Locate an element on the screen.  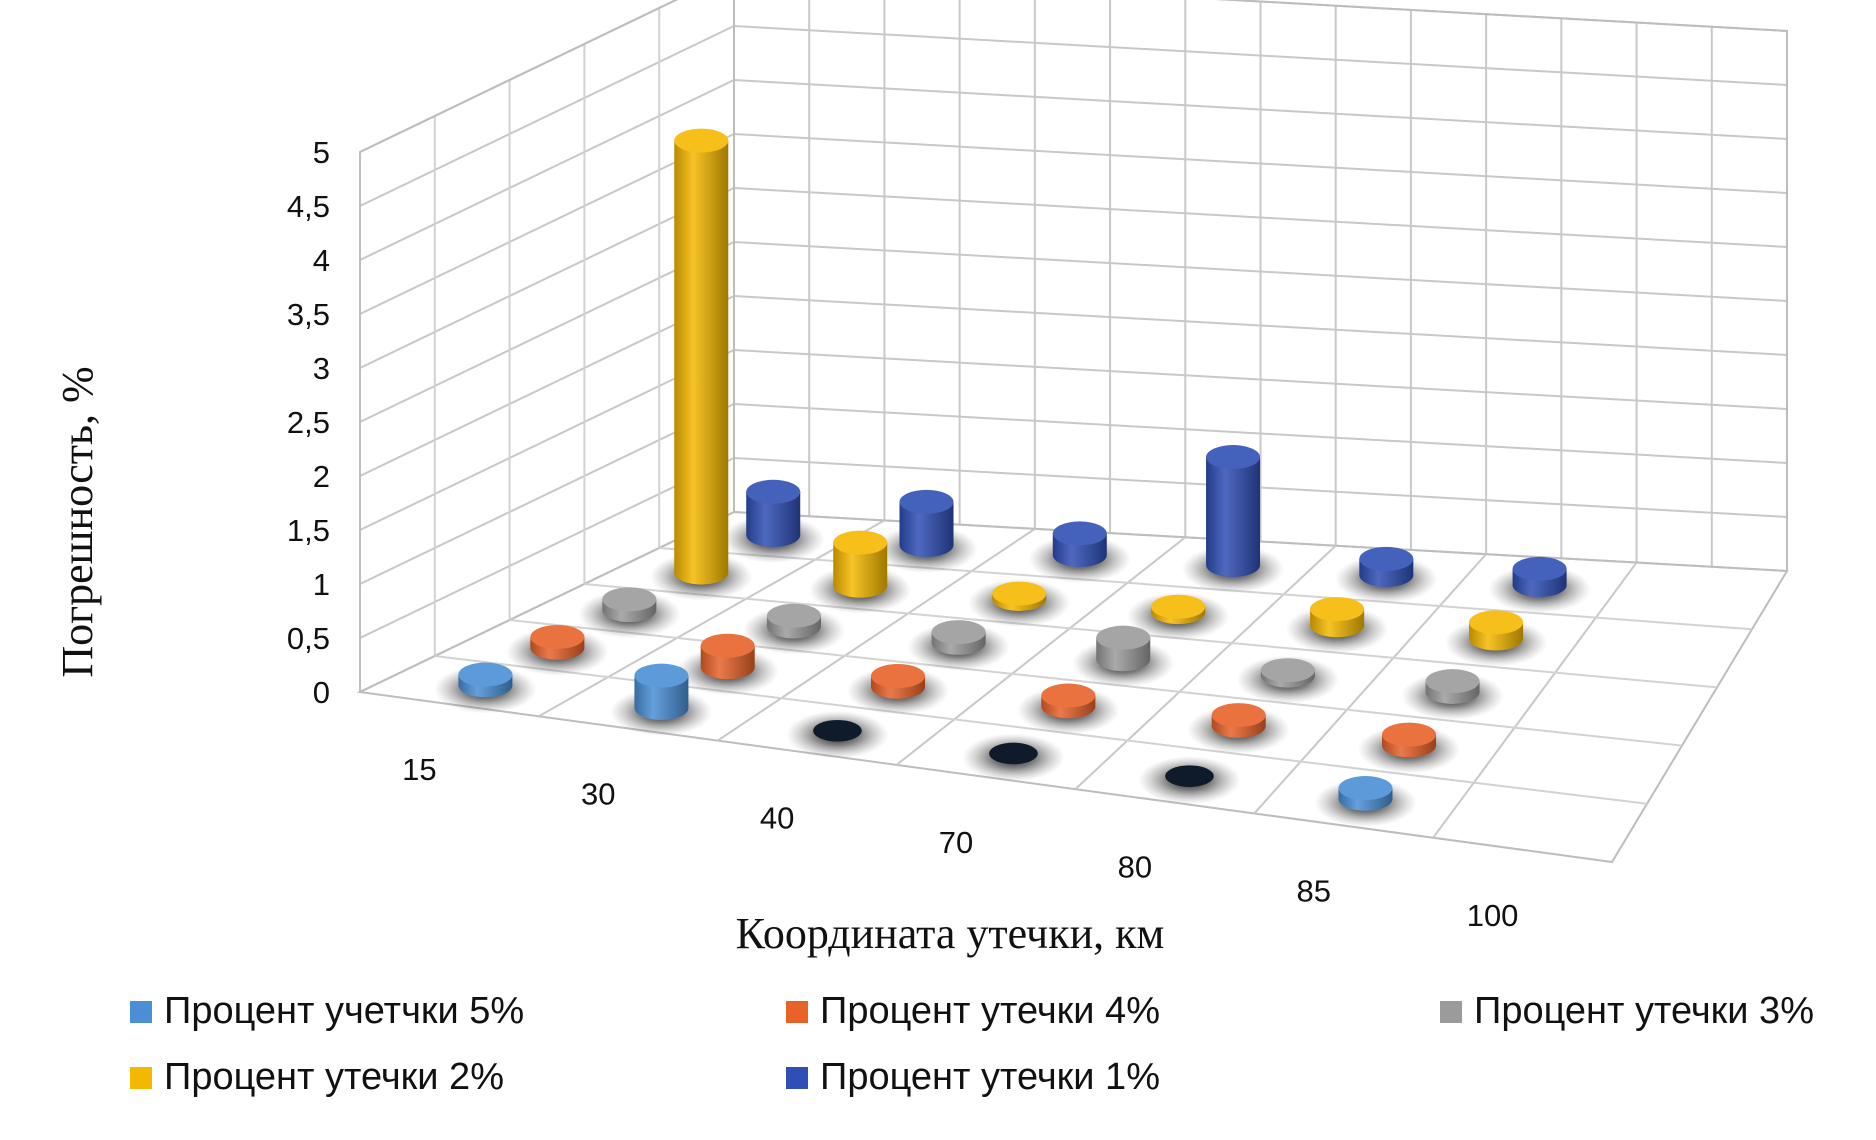
legend-item-series-2: Процент утечки 4% is located at coordinates (973, 1011).